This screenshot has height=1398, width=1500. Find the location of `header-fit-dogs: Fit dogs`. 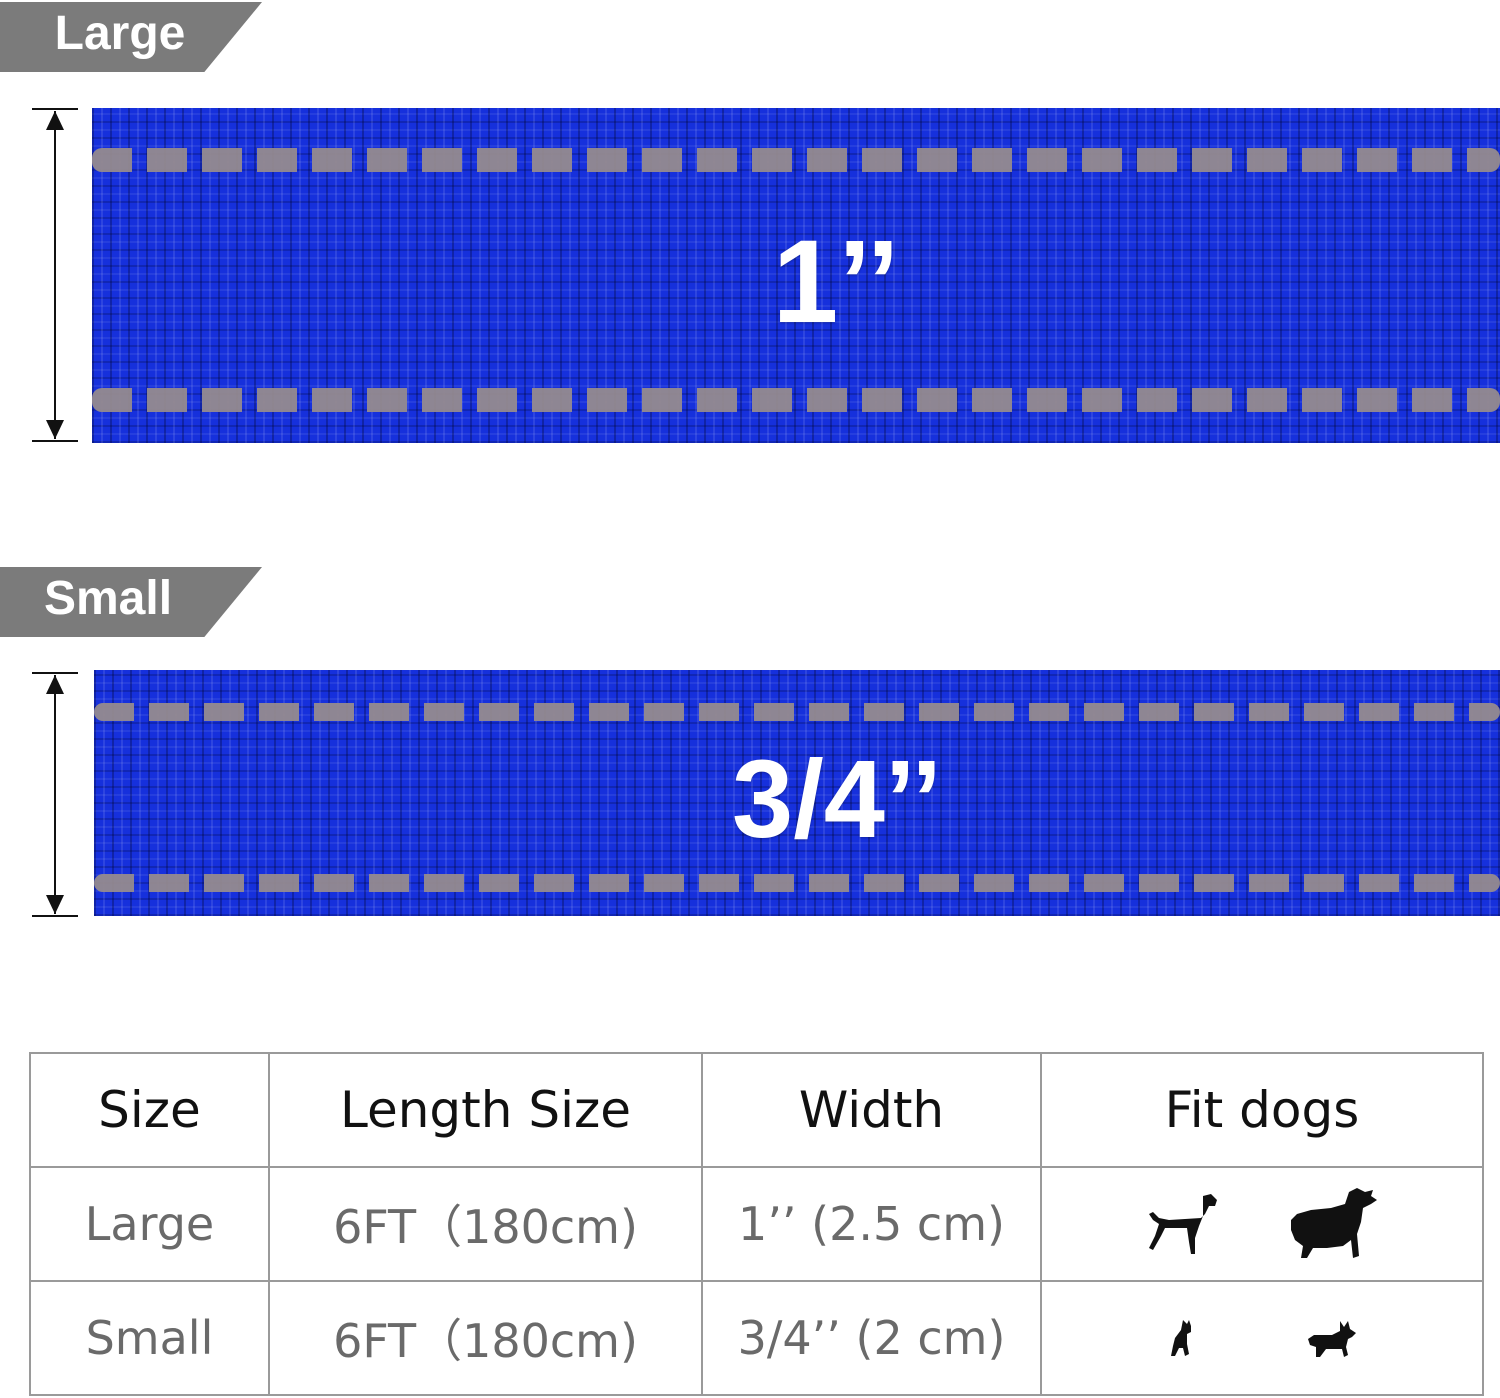

header-fit-dogs: Fit dogs is located at coordinates (1262, 1110).